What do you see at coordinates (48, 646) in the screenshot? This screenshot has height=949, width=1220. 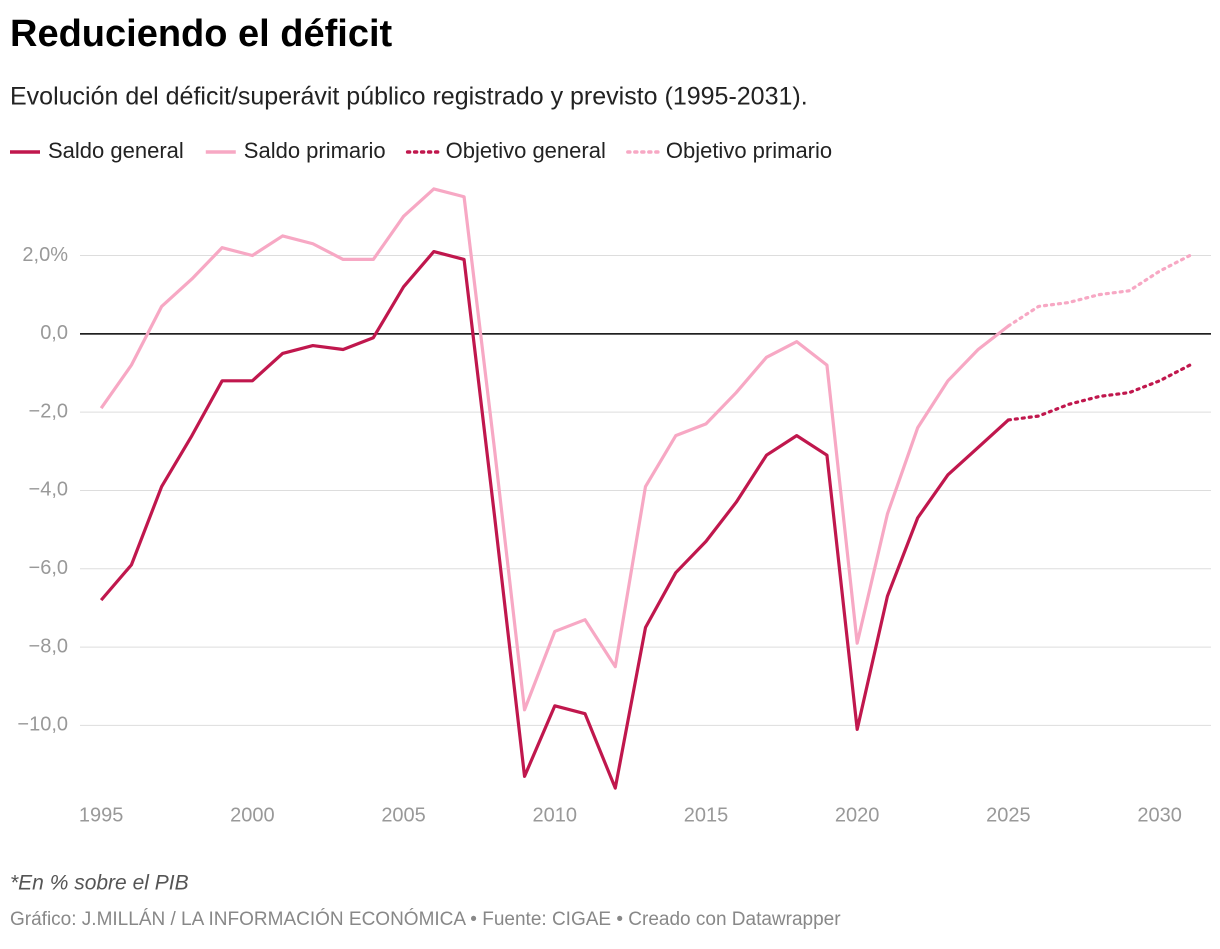 I see `y-tick-label: −8,0` at bounding box center [48, 646].